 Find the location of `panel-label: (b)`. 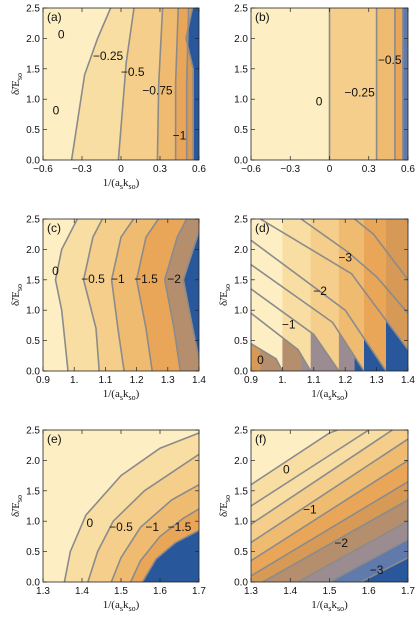

panel-label: (b) is located at coordinates (262, 17).